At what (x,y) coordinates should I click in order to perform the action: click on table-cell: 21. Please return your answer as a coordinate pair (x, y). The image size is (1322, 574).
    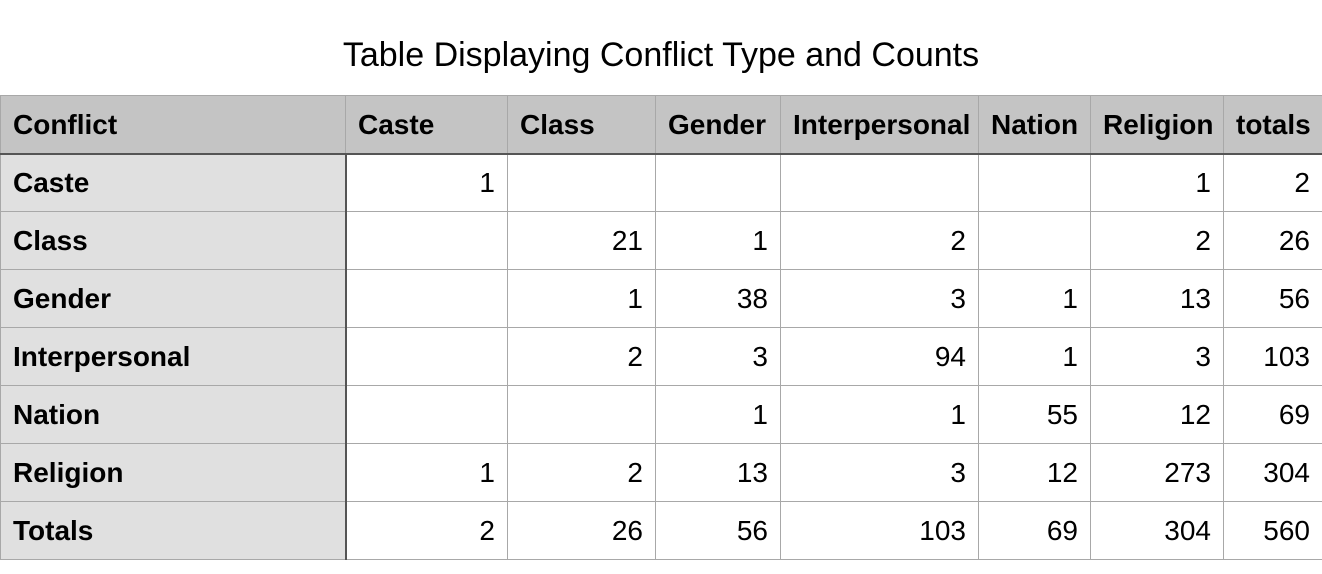
    Looking at the image, I should click on (581, 240).